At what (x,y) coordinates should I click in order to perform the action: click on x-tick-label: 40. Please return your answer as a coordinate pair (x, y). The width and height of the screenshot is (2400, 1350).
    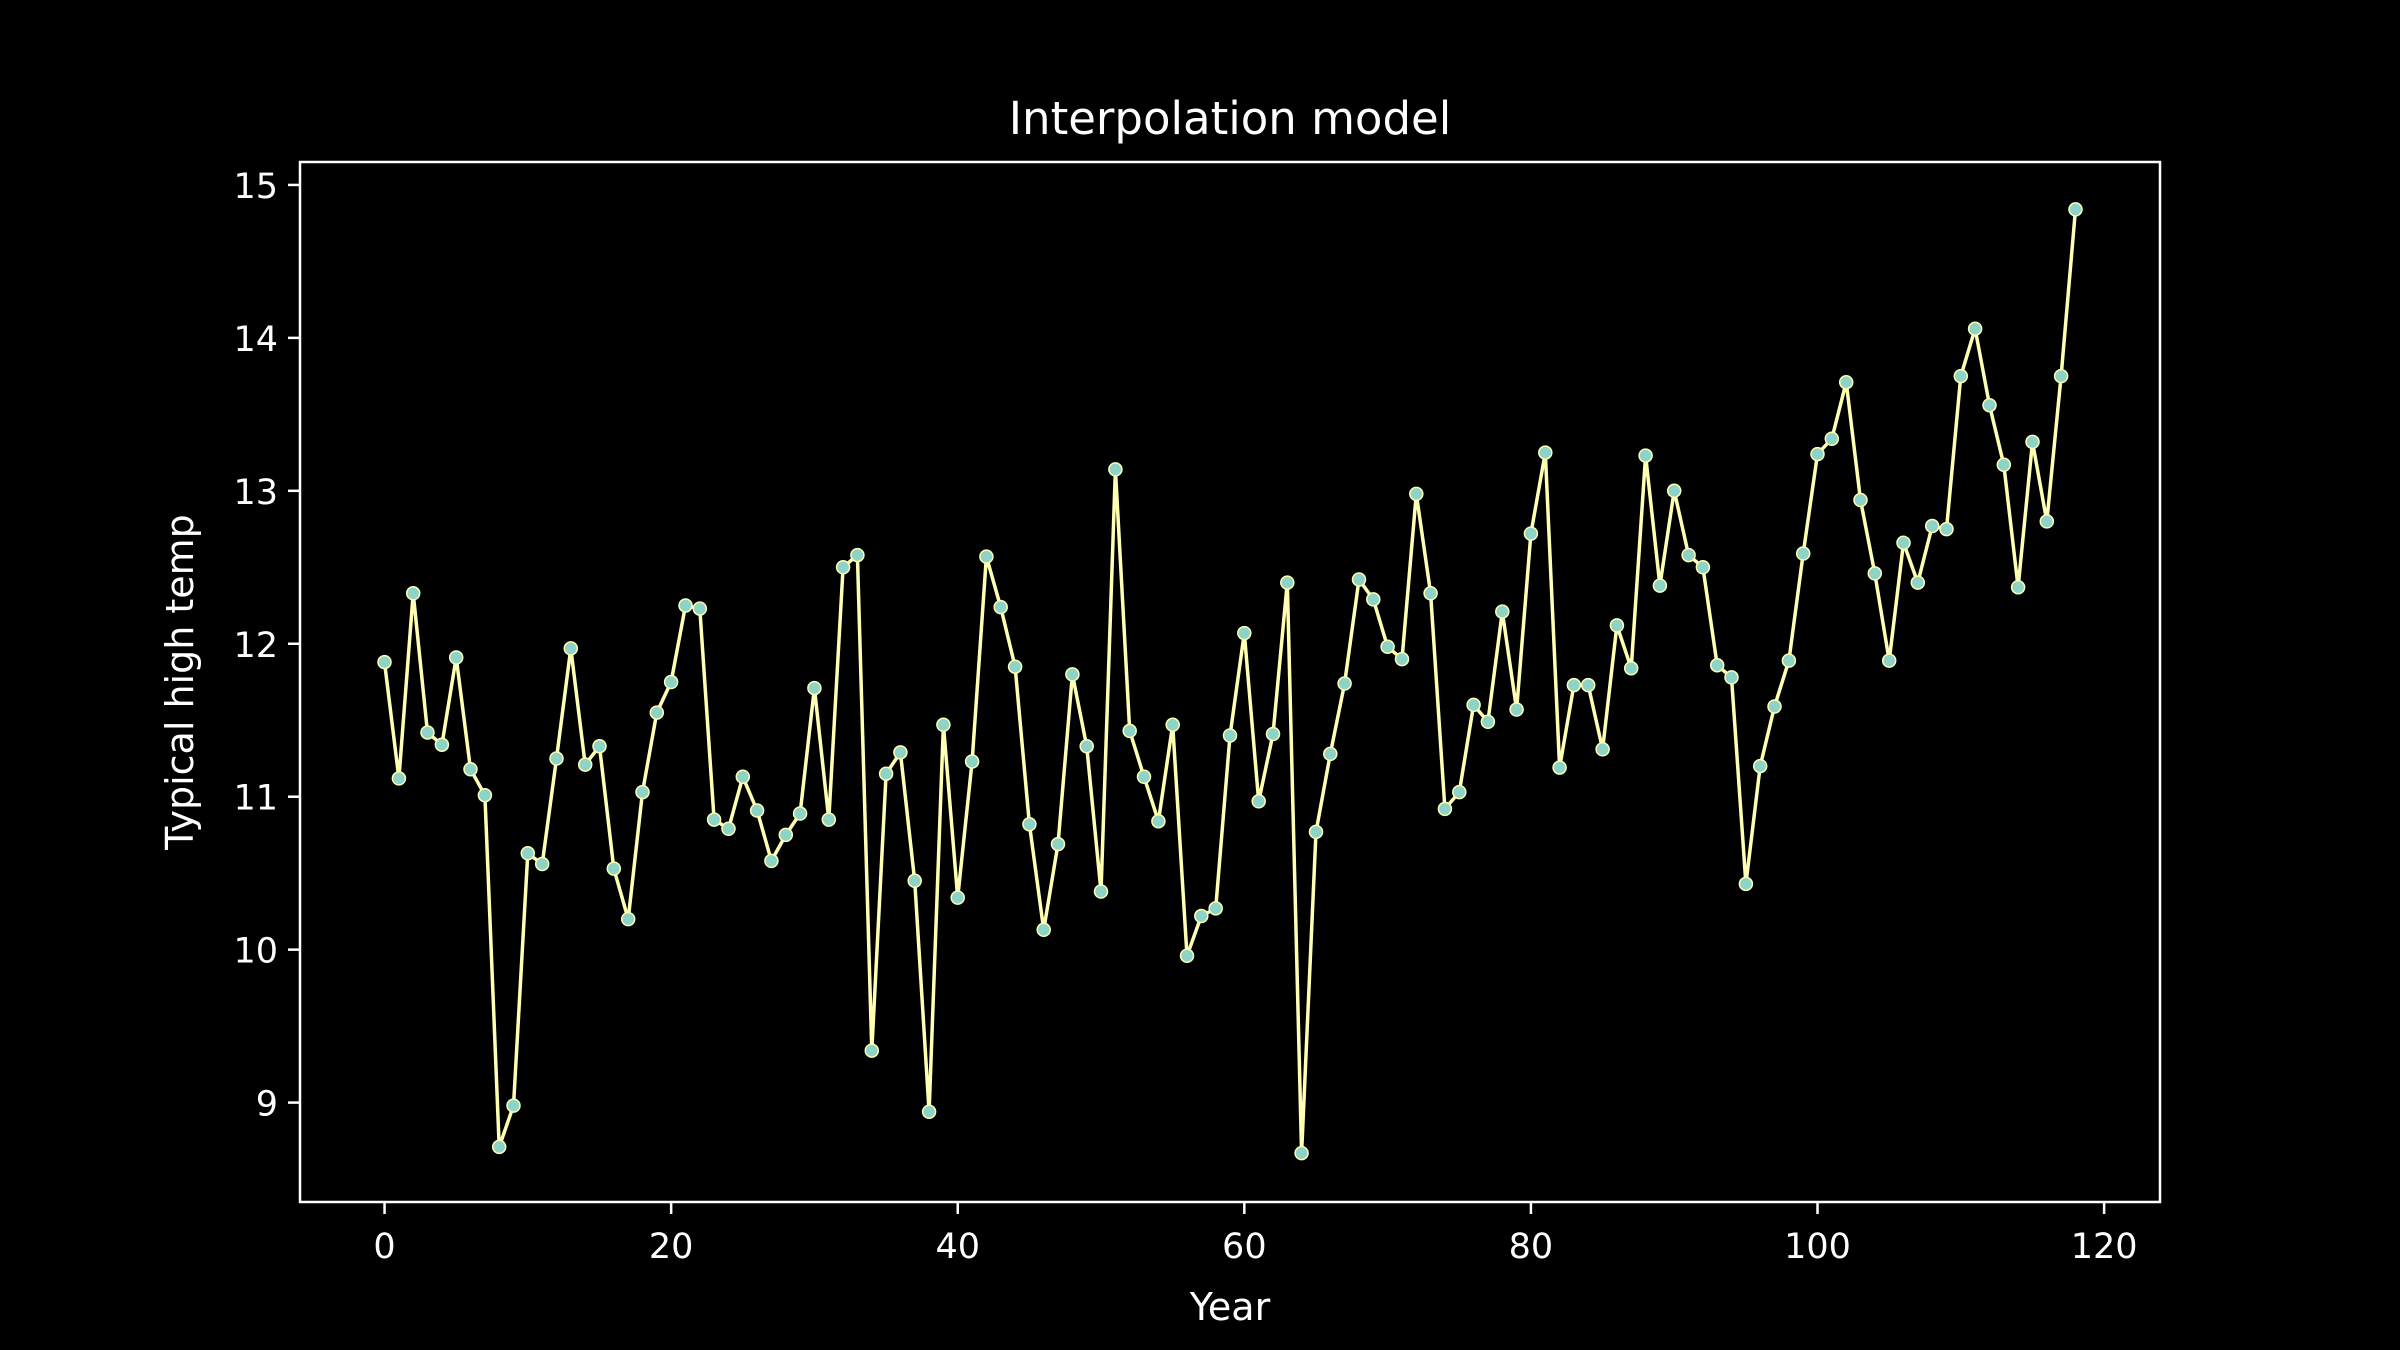
    Looking at the image, I should click on (957, 1247).